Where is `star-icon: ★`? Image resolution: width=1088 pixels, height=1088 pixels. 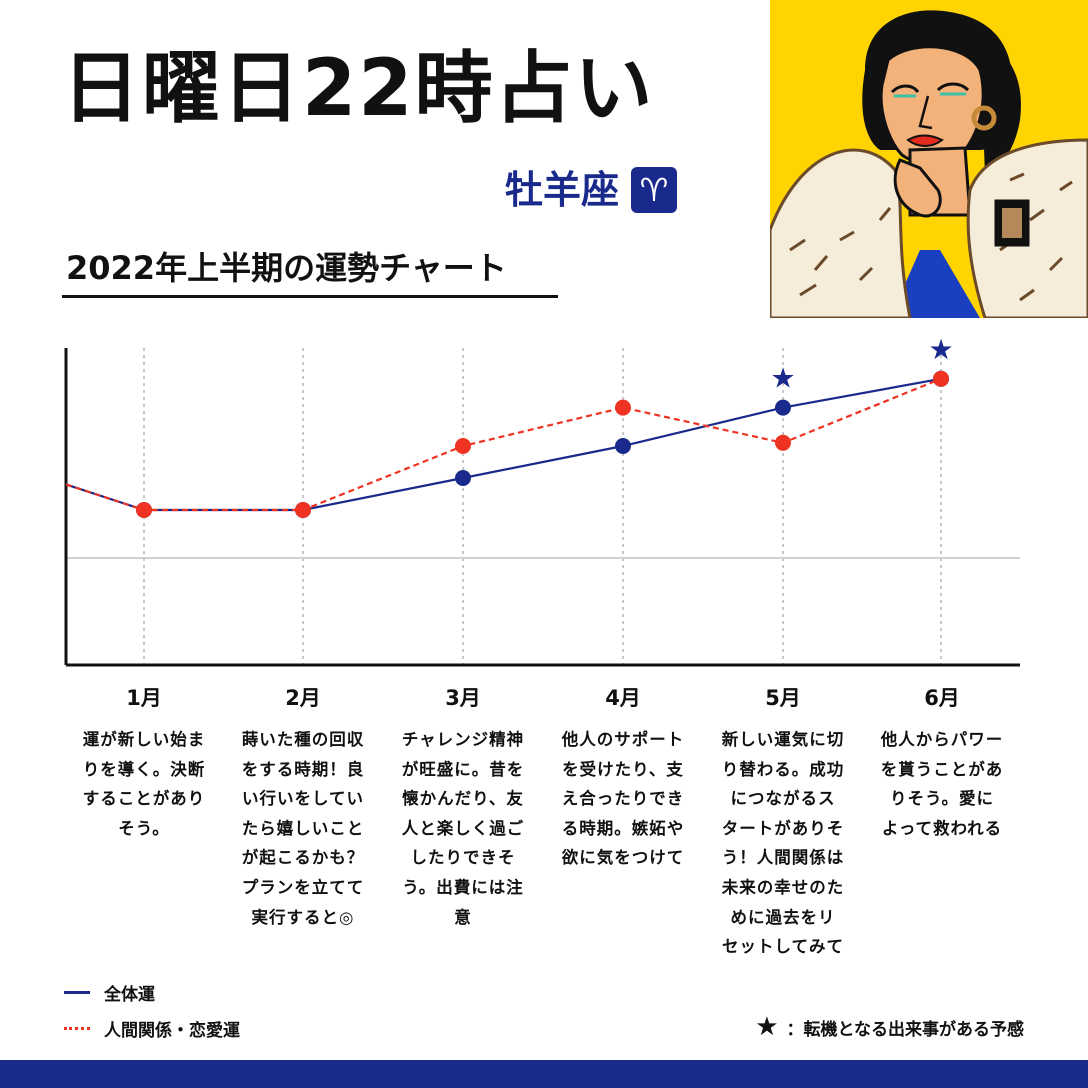
star-icon: ★ is located at coordinates (767, 1027).